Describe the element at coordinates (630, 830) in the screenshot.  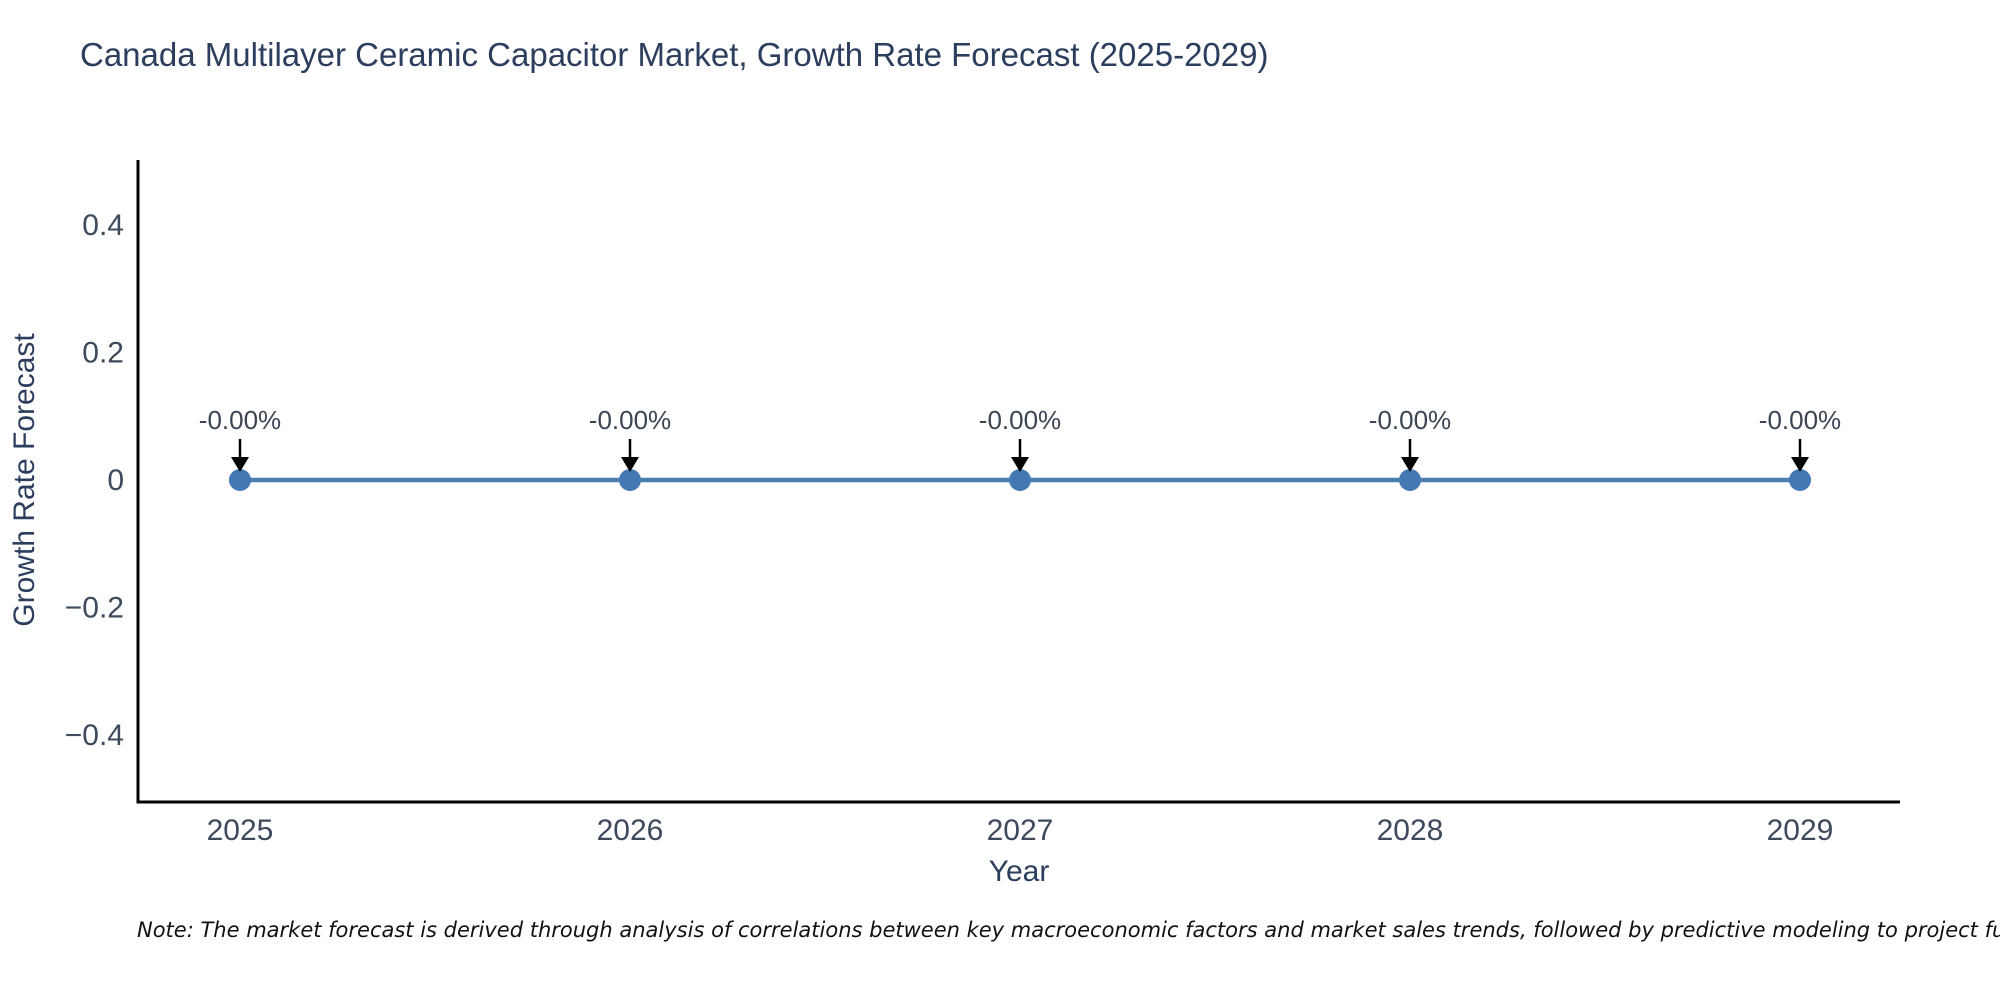
I see `x-tick-label: 2026` at that location.